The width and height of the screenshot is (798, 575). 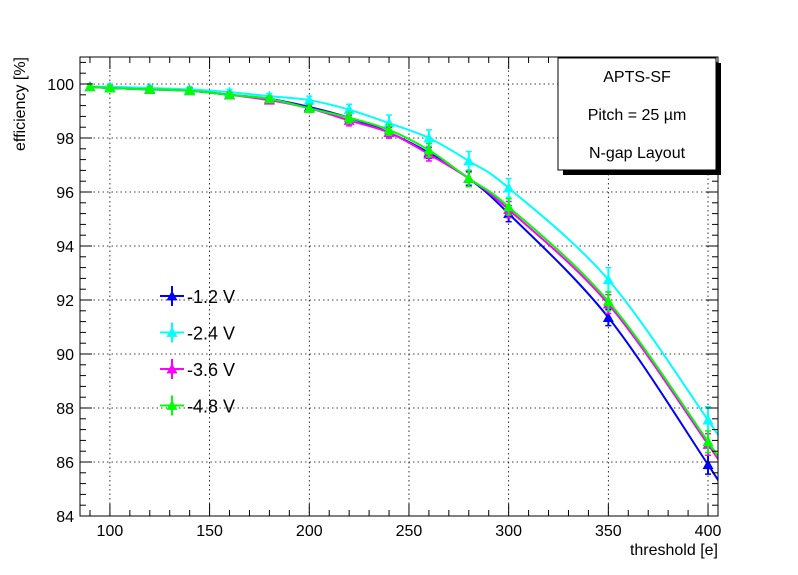 I want to click on x-tick-label: 100, so click(x=110, y=531).